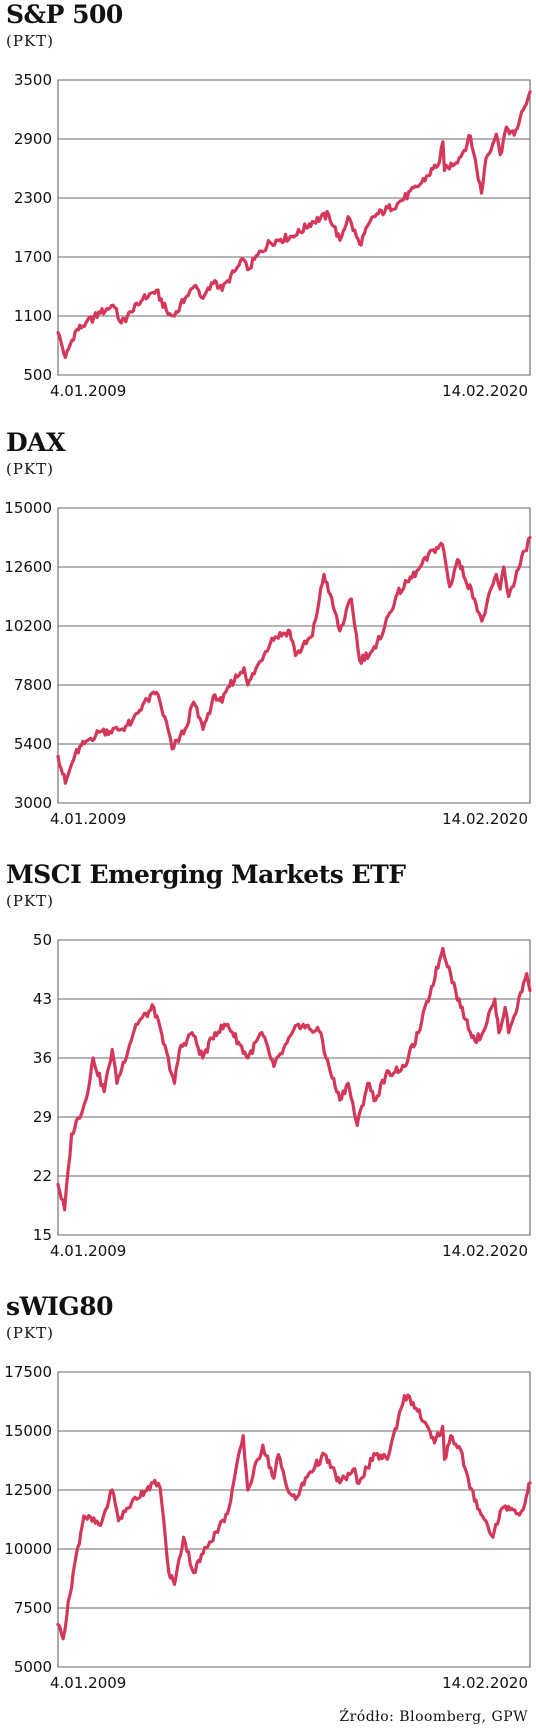 The image size is (536, 1729). Describe the element at coordinates (35, 442) in the screenshot. I see `chart-title: DAX` at that location.